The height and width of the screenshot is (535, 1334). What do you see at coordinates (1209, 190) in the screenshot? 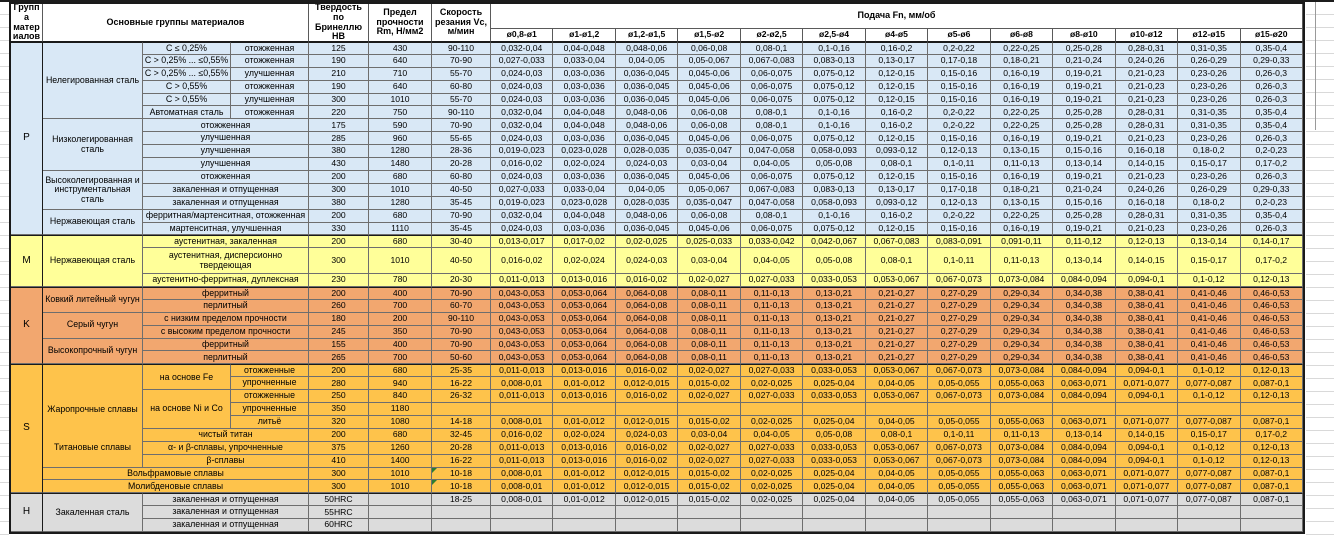
I see `feed-cell: 0,26-0,29` at bounding box center [1209, 190].